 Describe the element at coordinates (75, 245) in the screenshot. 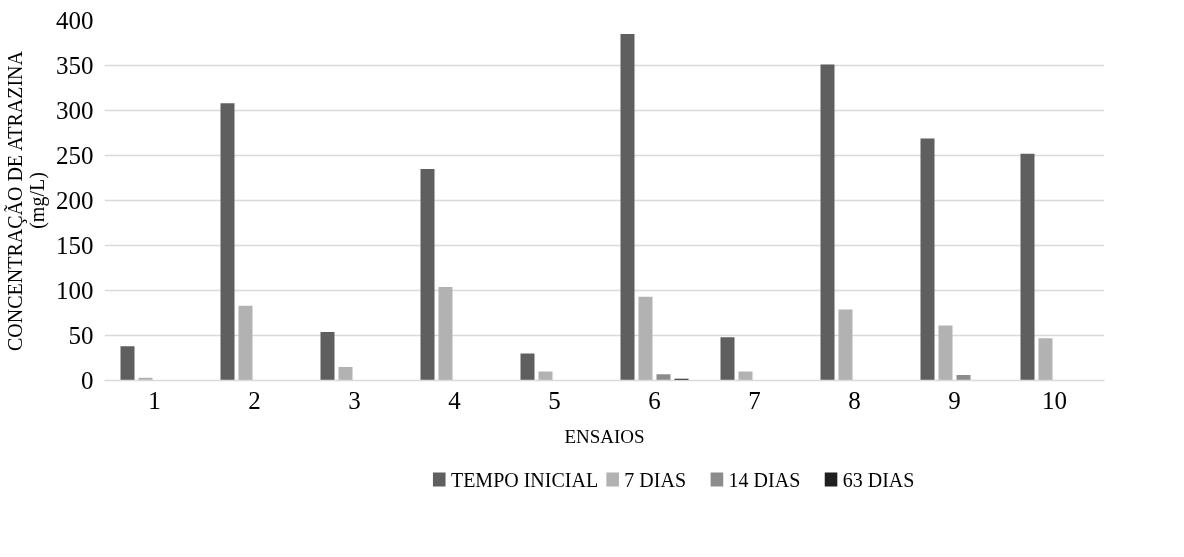

I see `y-tick-label: 150` at that location.